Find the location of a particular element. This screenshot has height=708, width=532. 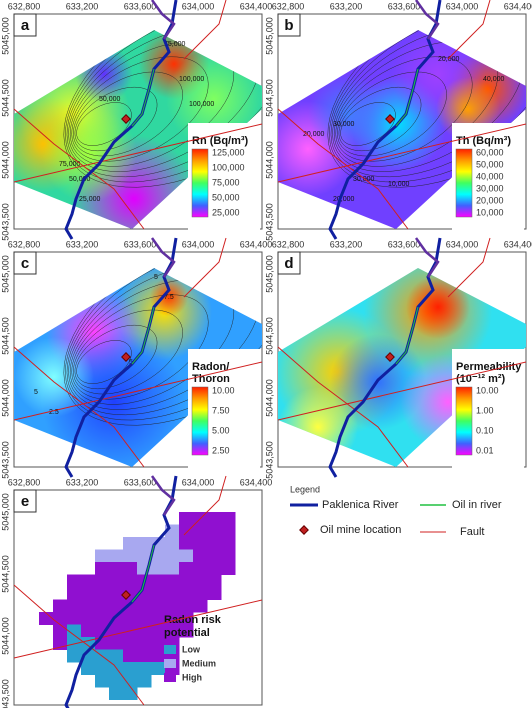

colorbar-label: 30,000 is located at coordinates (490, 188).